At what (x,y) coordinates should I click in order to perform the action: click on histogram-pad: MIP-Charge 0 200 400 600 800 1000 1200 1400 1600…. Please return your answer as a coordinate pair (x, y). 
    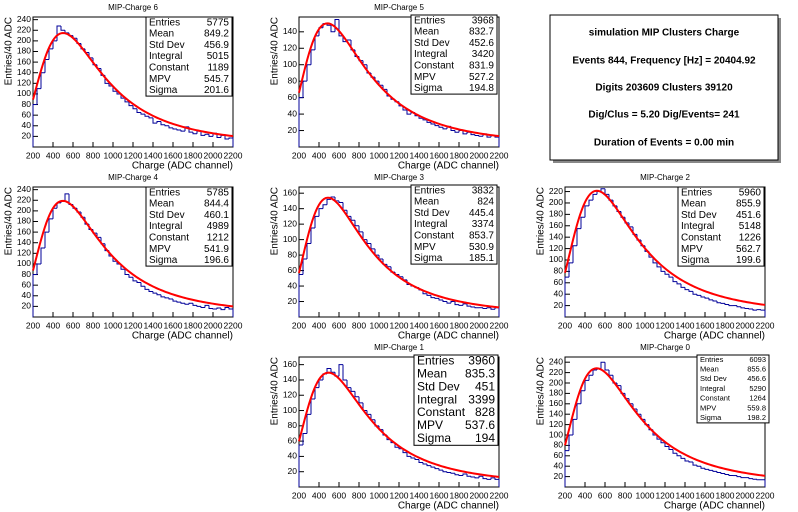
    Looking at the image, I should click on (655, 427).